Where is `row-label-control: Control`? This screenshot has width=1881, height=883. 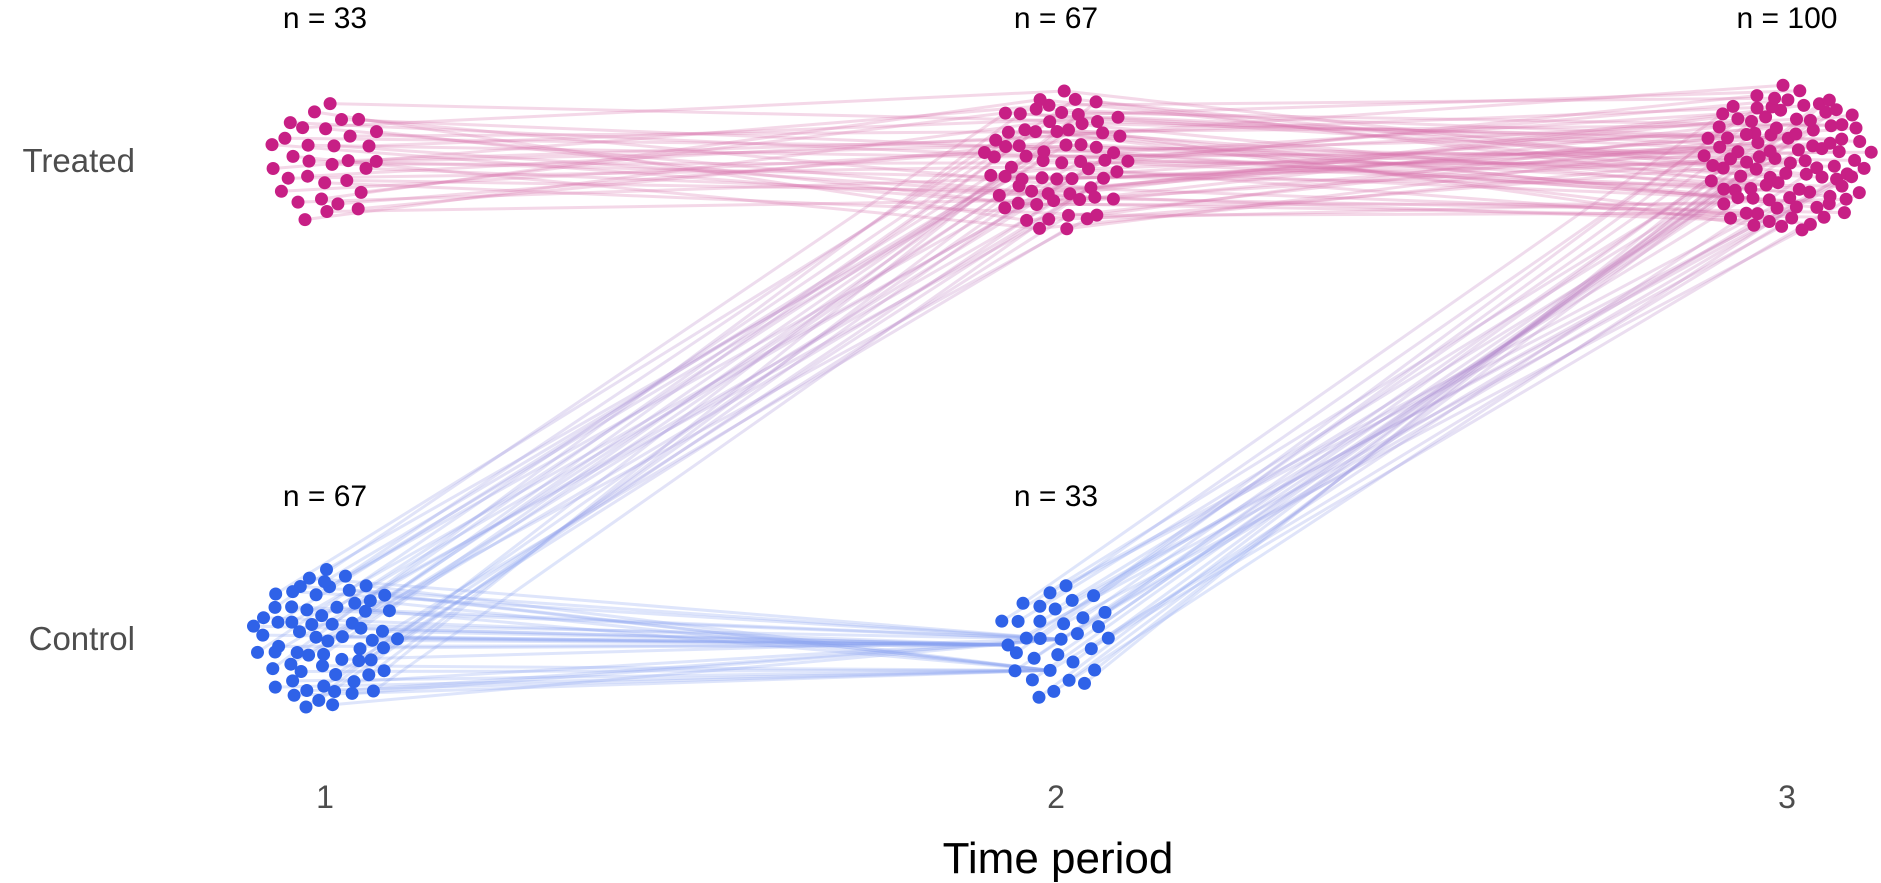
row-label-control: Control is located at coordinates (82, 638).